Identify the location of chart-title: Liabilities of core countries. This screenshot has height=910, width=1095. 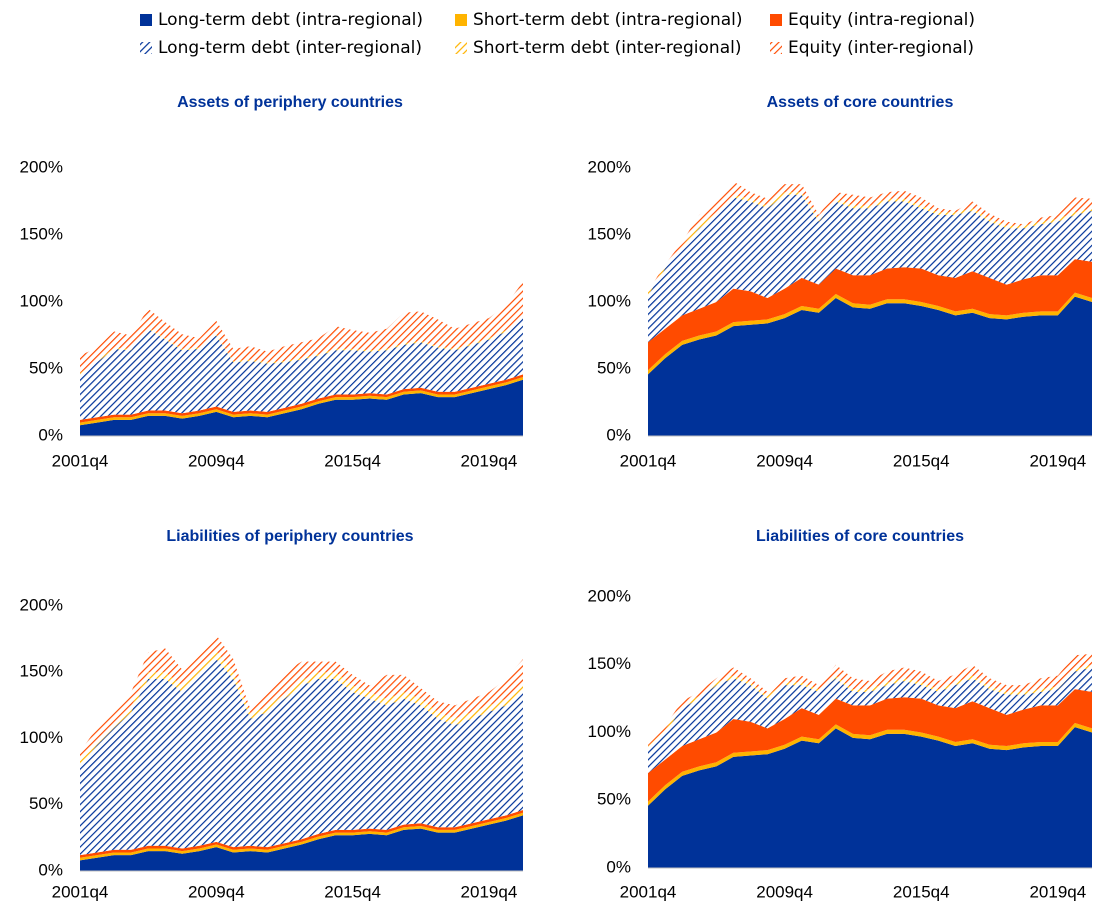
(860, 536).